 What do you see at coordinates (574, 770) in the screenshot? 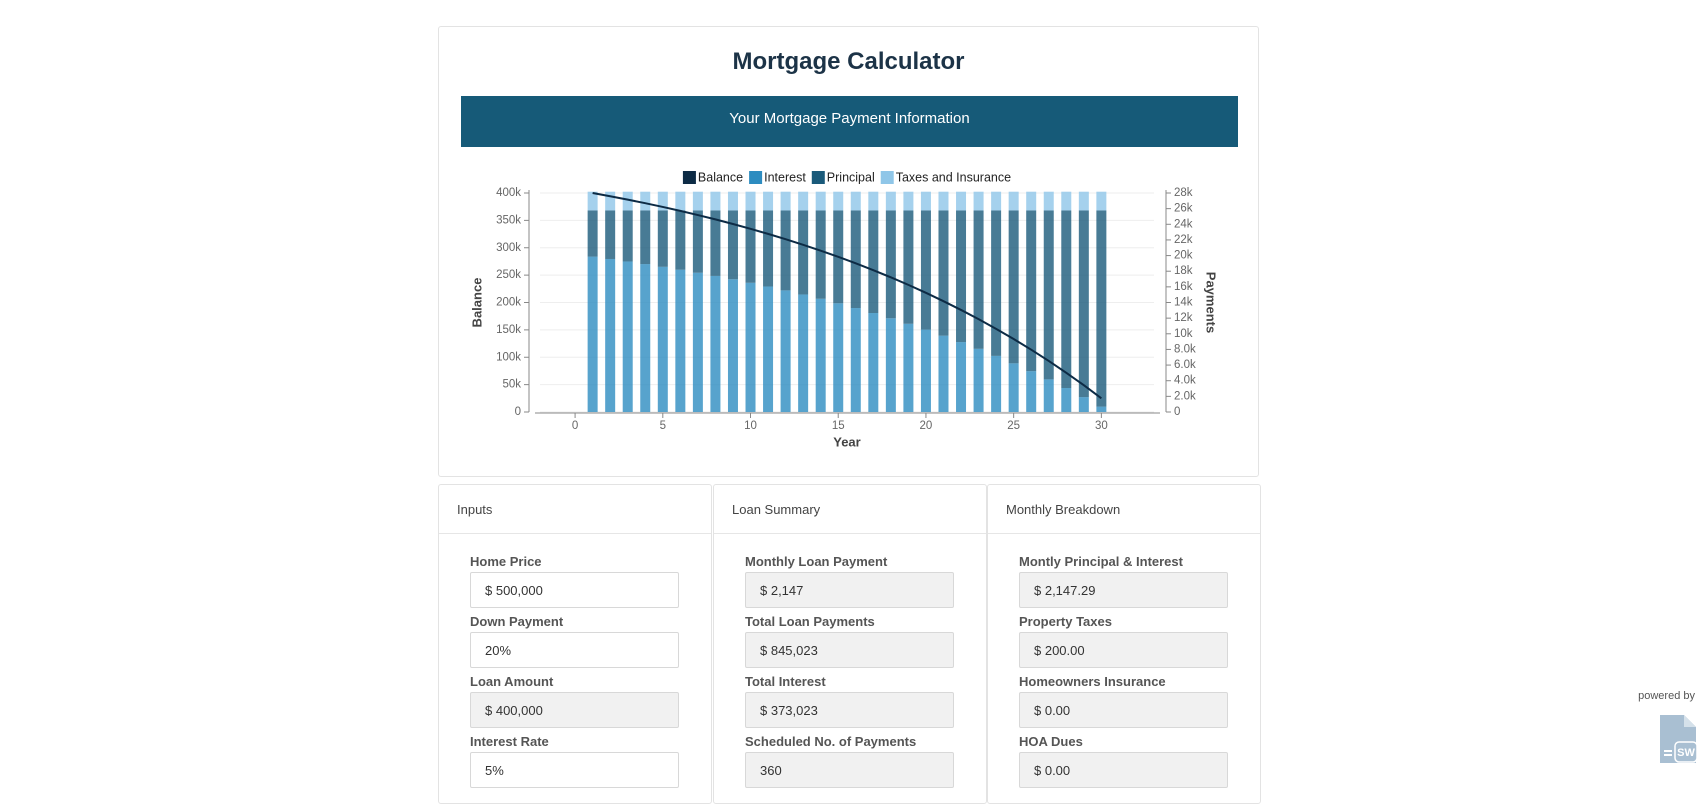
I see `input-field: 5%` at bounding box center [574, 770].